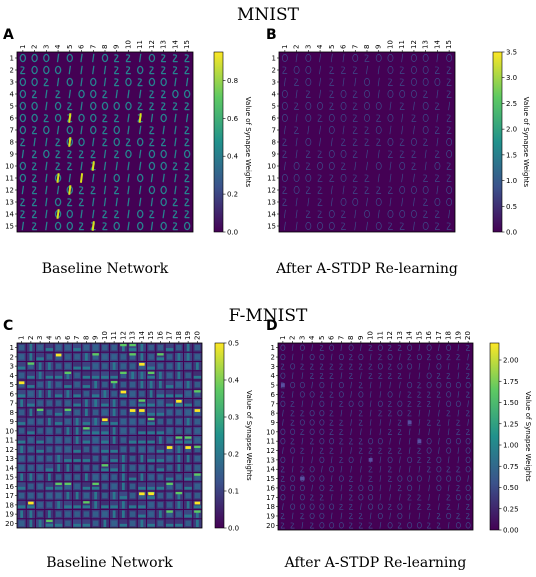  What do you see at coordinates (273, 376) in the screenshot?
I see `row-tick-label: 4` at bounding box center [273, 376].